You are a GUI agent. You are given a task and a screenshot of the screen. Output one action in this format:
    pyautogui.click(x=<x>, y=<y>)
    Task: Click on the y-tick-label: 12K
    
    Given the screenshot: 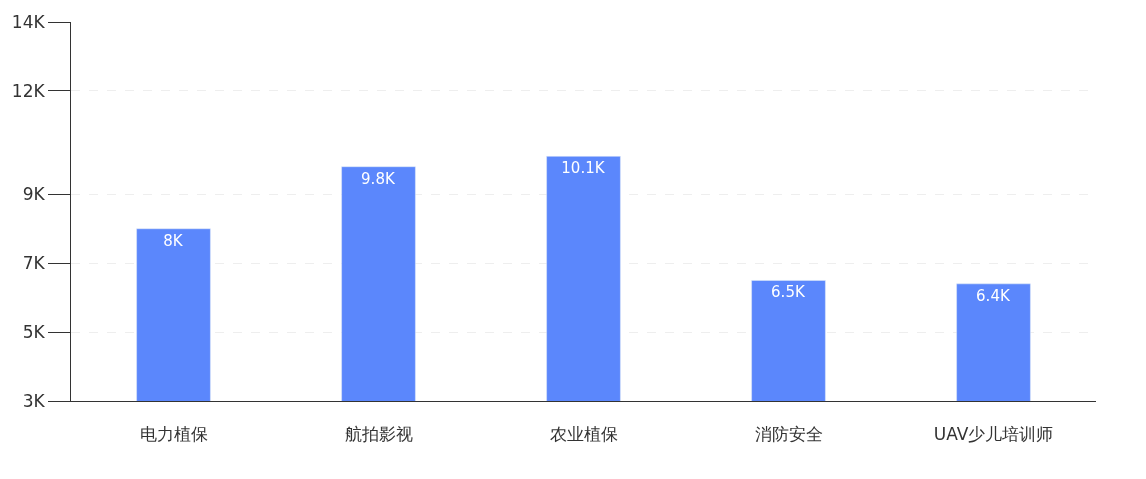 What is the action you would take?
    pyautogui.click(x=28, y=90)
    